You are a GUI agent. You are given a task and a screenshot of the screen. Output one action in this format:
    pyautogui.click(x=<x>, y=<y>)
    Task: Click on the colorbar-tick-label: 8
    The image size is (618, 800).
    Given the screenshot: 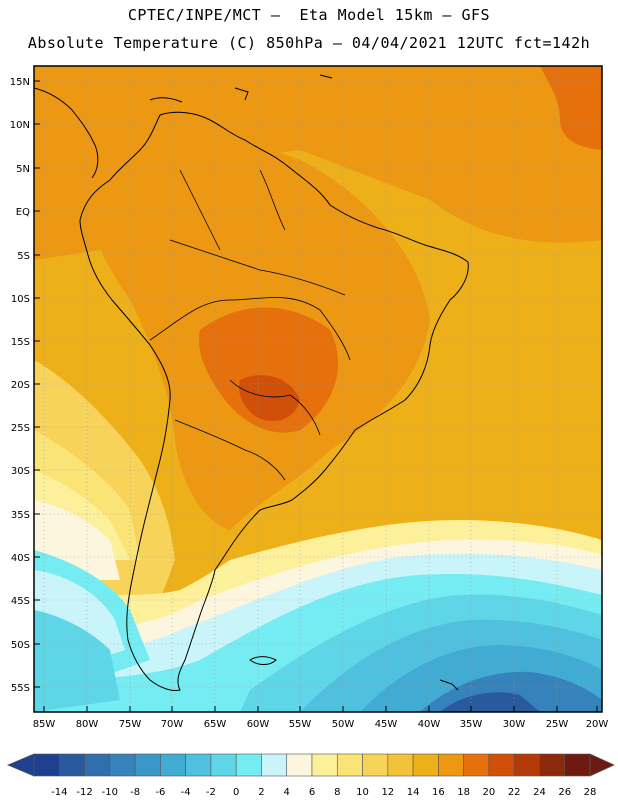 What is the action you would take?
    pyautogui.click(x=337, y=792)
    